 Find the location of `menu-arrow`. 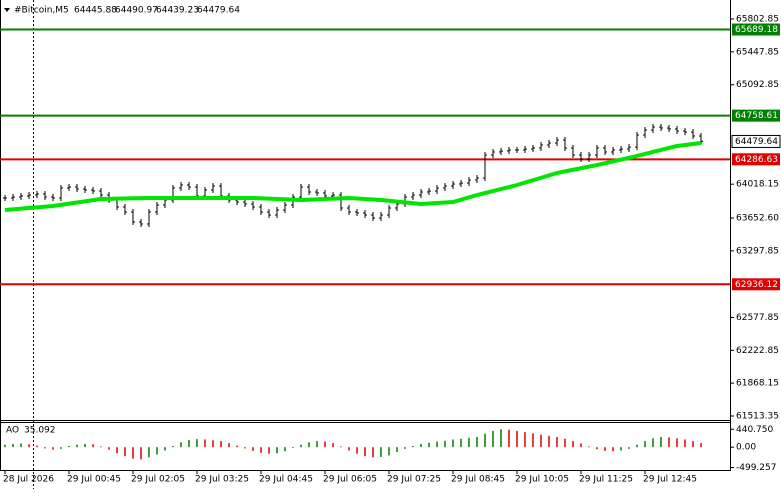

menu-arrow is located at coordinates (7, 10).